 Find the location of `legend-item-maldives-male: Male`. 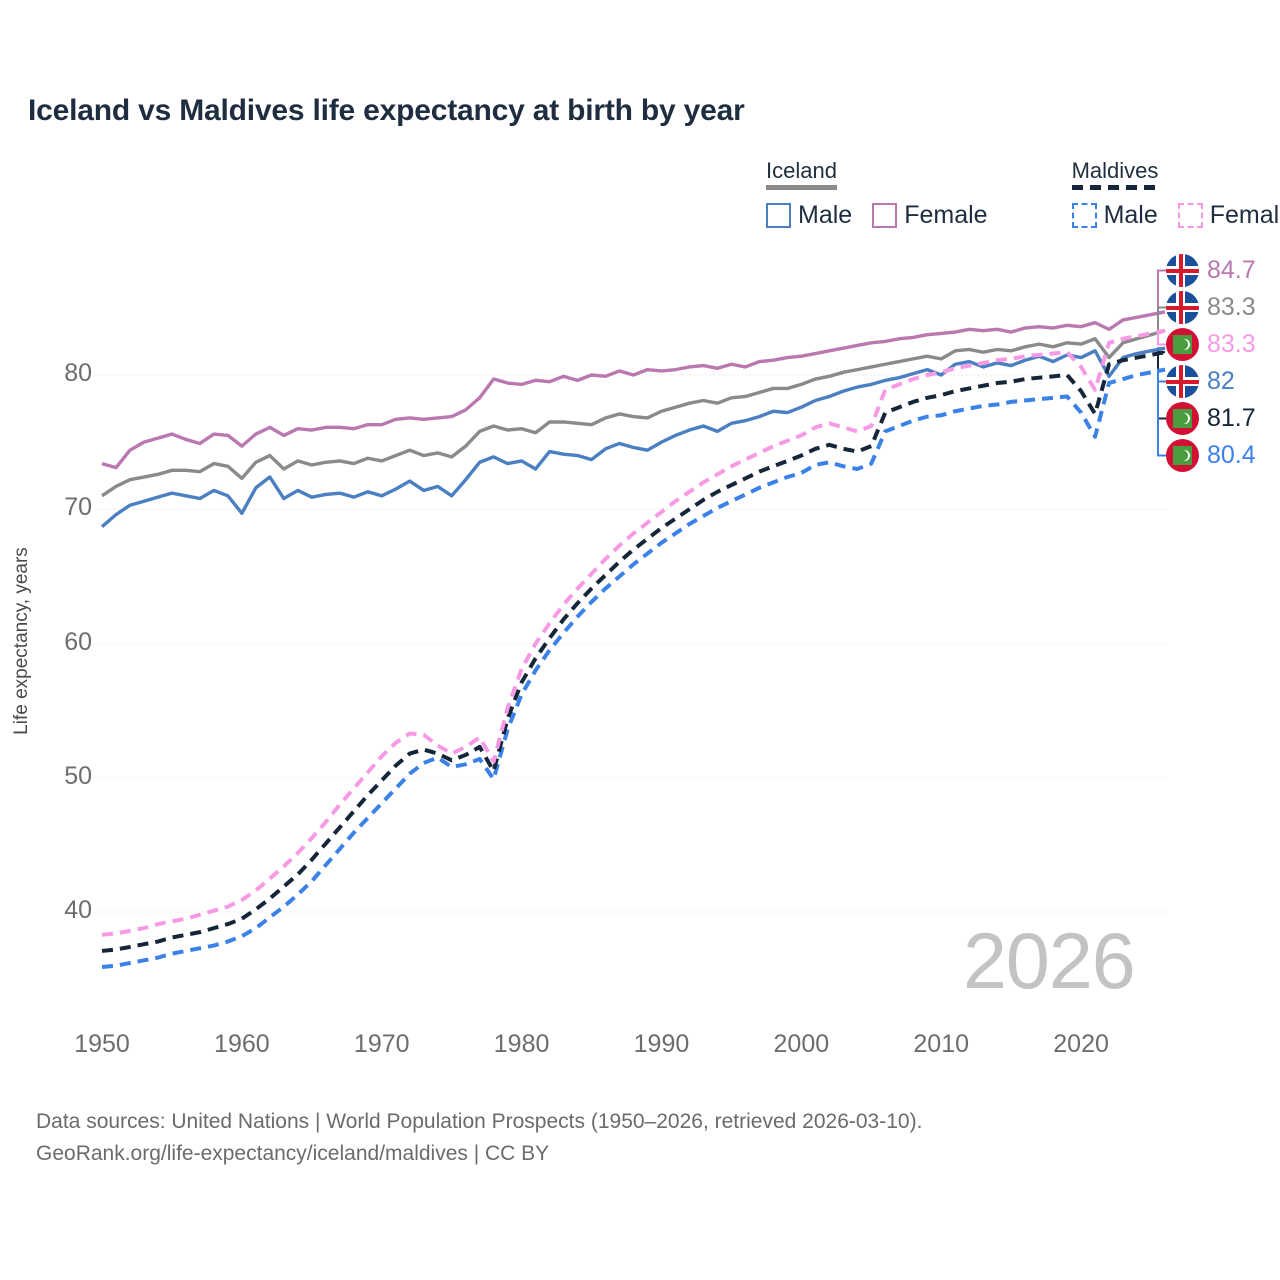

legend-item-maldives-male: Male is located at coordinates (1114, 215).